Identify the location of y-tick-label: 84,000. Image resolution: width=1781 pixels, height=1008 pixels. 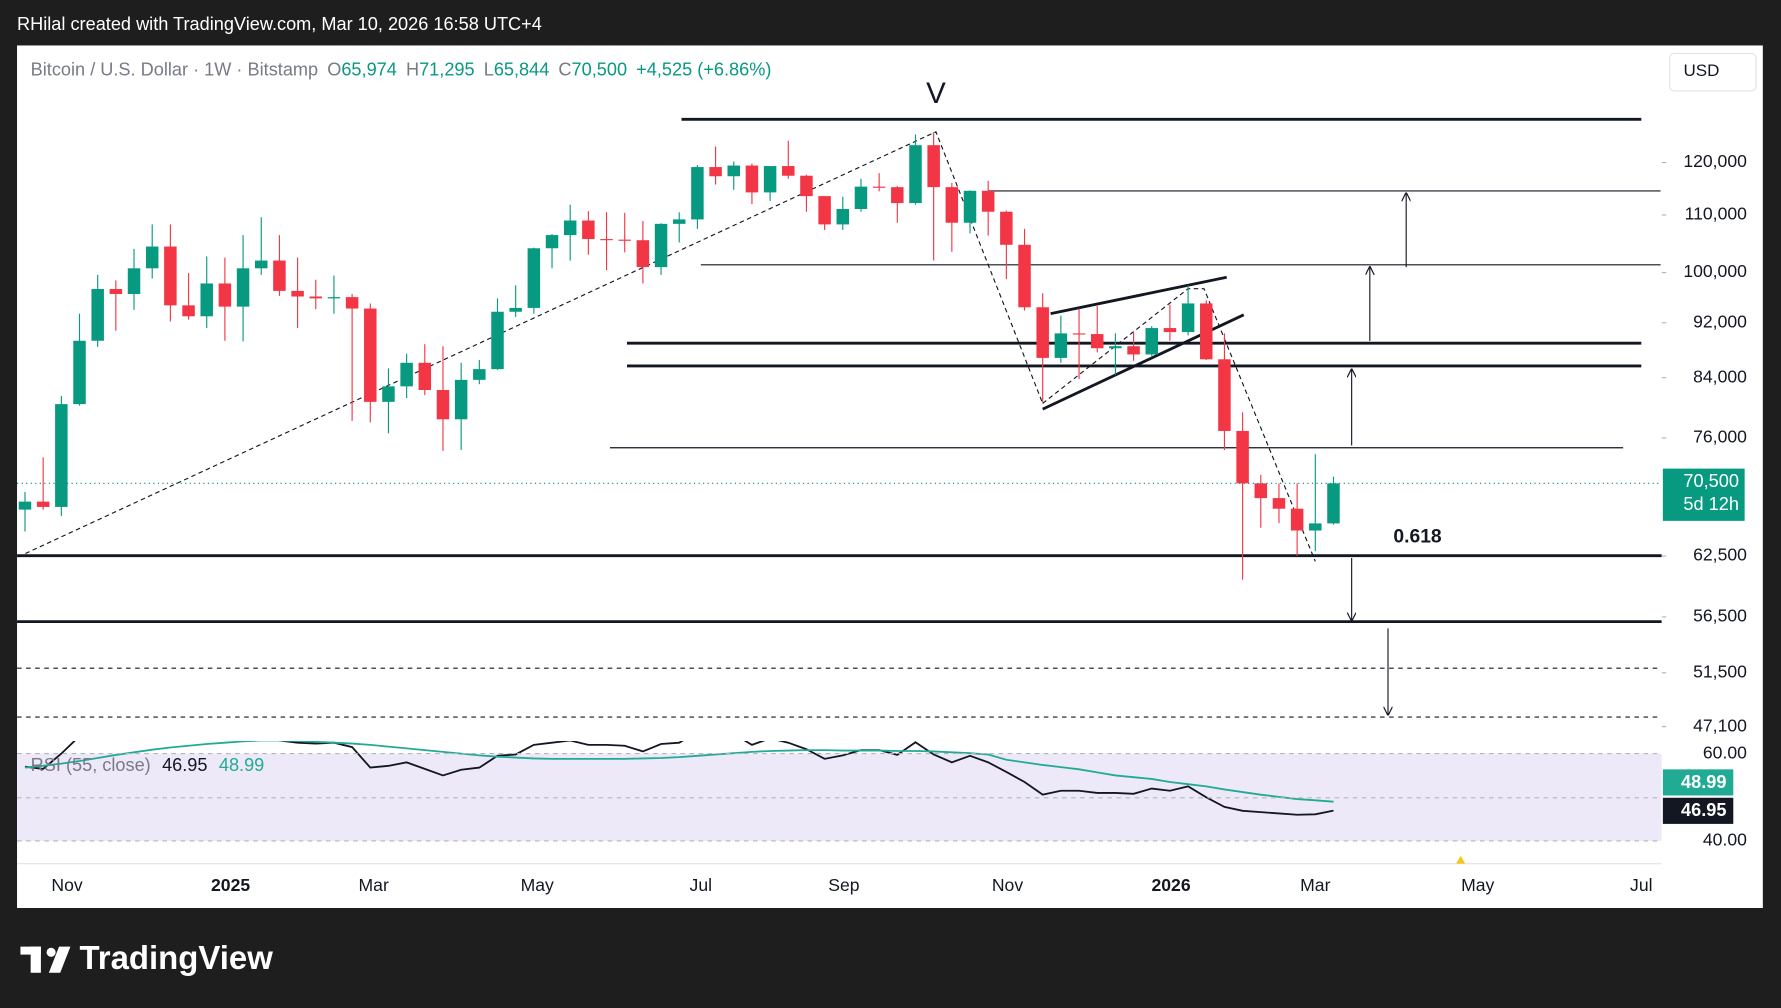
(1720, 376).